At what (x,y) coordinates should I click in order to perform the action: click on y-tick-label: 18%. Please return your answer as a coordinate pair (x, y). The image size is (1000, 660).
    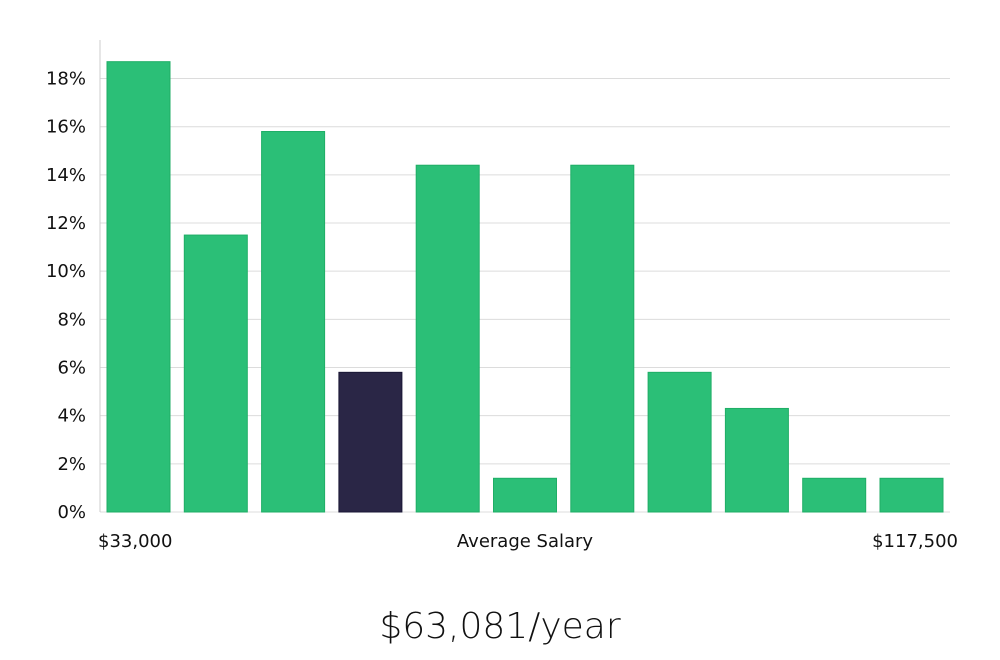
    Looking at the image, I should click on (66, 79).